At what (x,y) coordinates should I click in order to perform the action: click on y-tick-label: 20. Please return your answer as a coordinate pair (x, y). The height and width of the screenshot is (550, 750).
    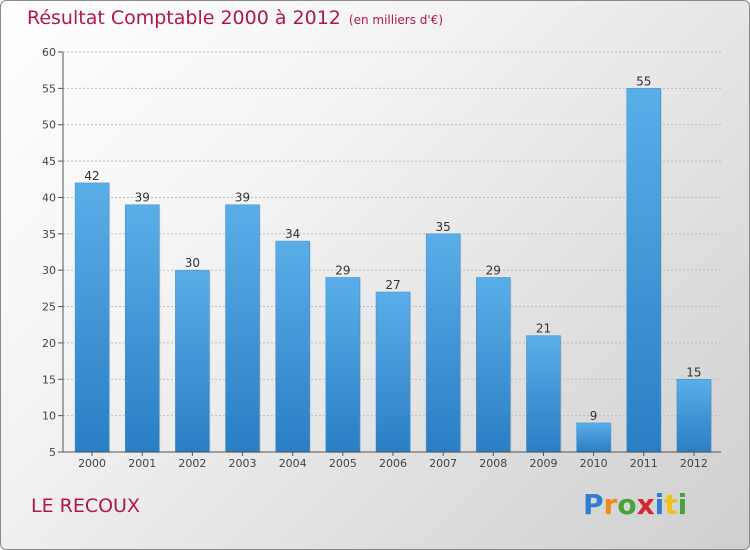
    Looking at the image, I should click on (49, 343).